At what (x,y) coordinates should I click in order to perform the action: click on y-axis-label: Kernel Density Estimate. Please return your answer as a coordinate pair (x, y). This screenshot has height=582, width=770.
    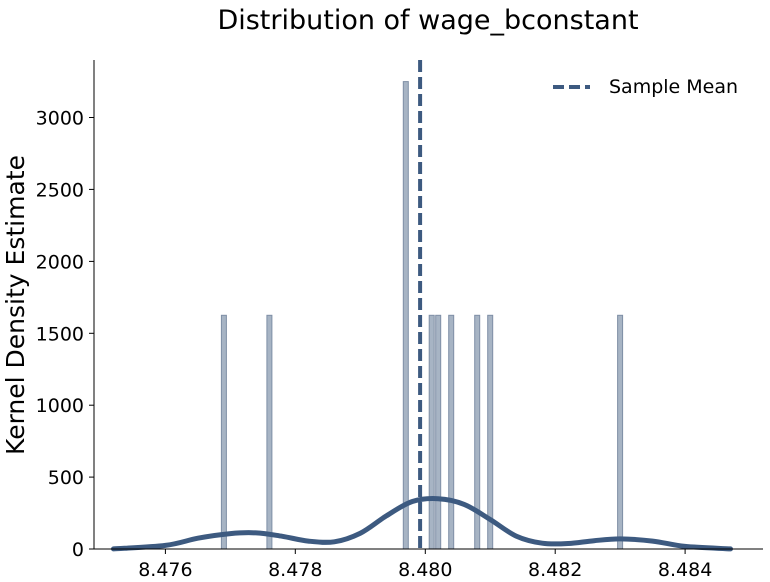
    Looking at the image, I should click on (15, 305).